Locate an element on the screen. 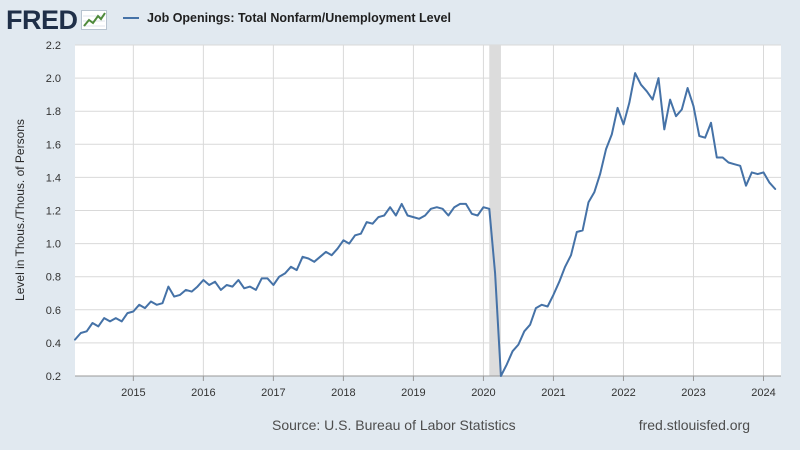 This screenshot has height=450, width=800. recession-shading is located at coordinates (495, 210).